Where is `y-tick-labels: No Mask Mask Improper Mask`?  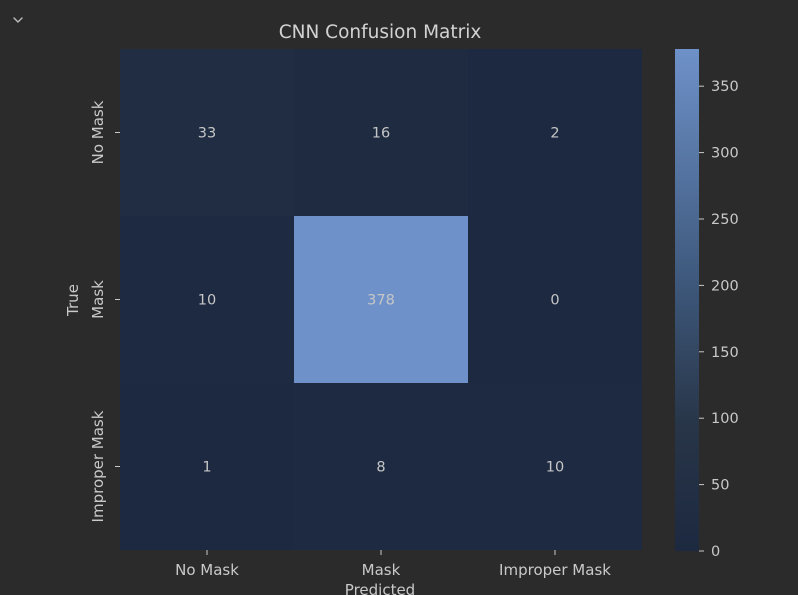
y-tick-labels: No Mask Mask Improper Mask is located at coordinates (104, 311).